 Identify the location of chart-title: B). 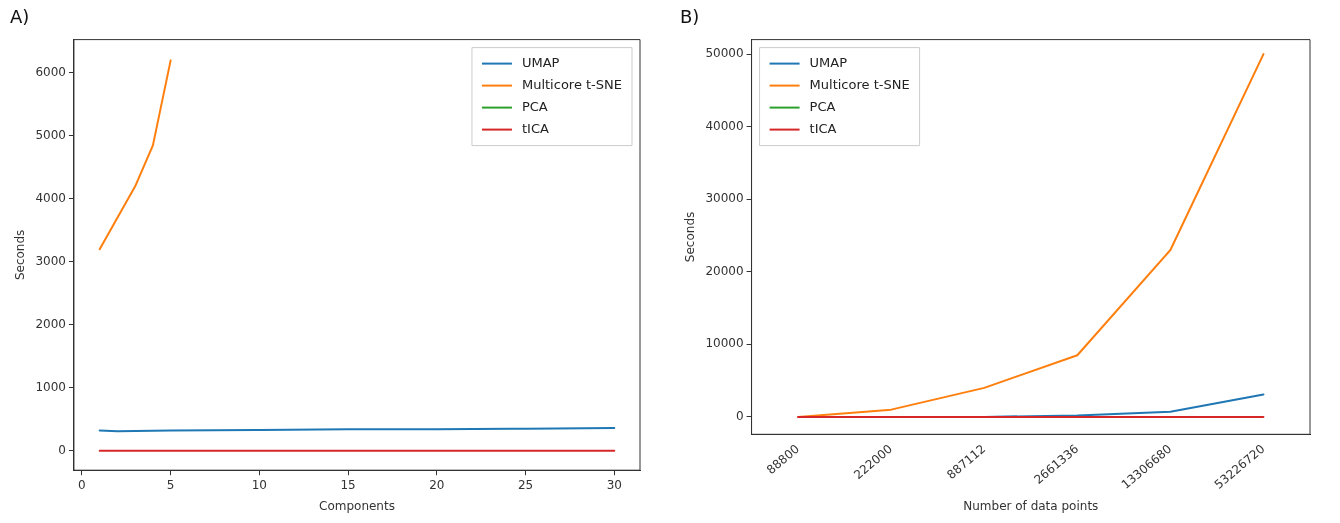
(690, 17).